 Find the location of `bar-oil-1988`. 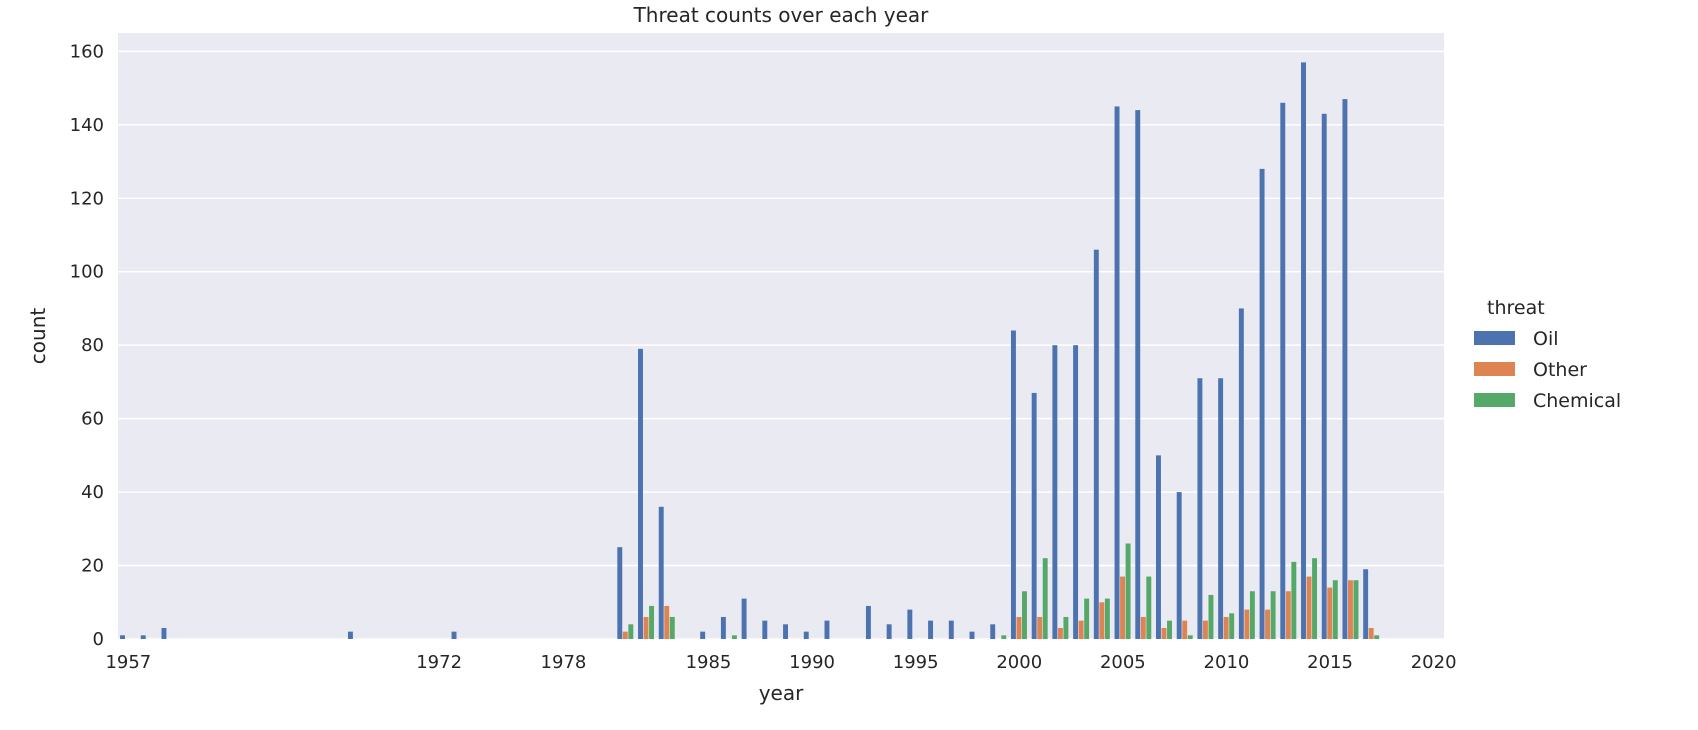

bar-oil-1988 is located at coordinates (765, 629).